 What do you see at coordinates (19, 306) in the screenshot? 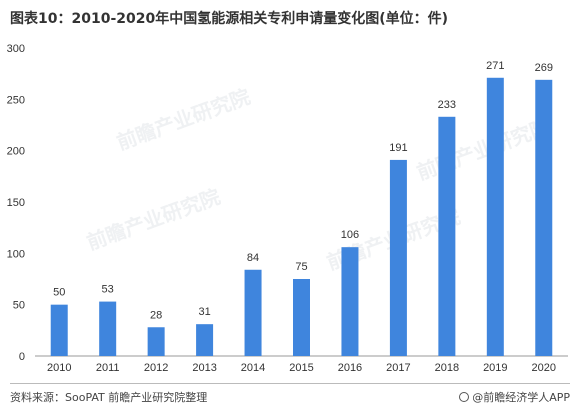
I see `y-tick-label: 50` at bounding box center [19, 306].